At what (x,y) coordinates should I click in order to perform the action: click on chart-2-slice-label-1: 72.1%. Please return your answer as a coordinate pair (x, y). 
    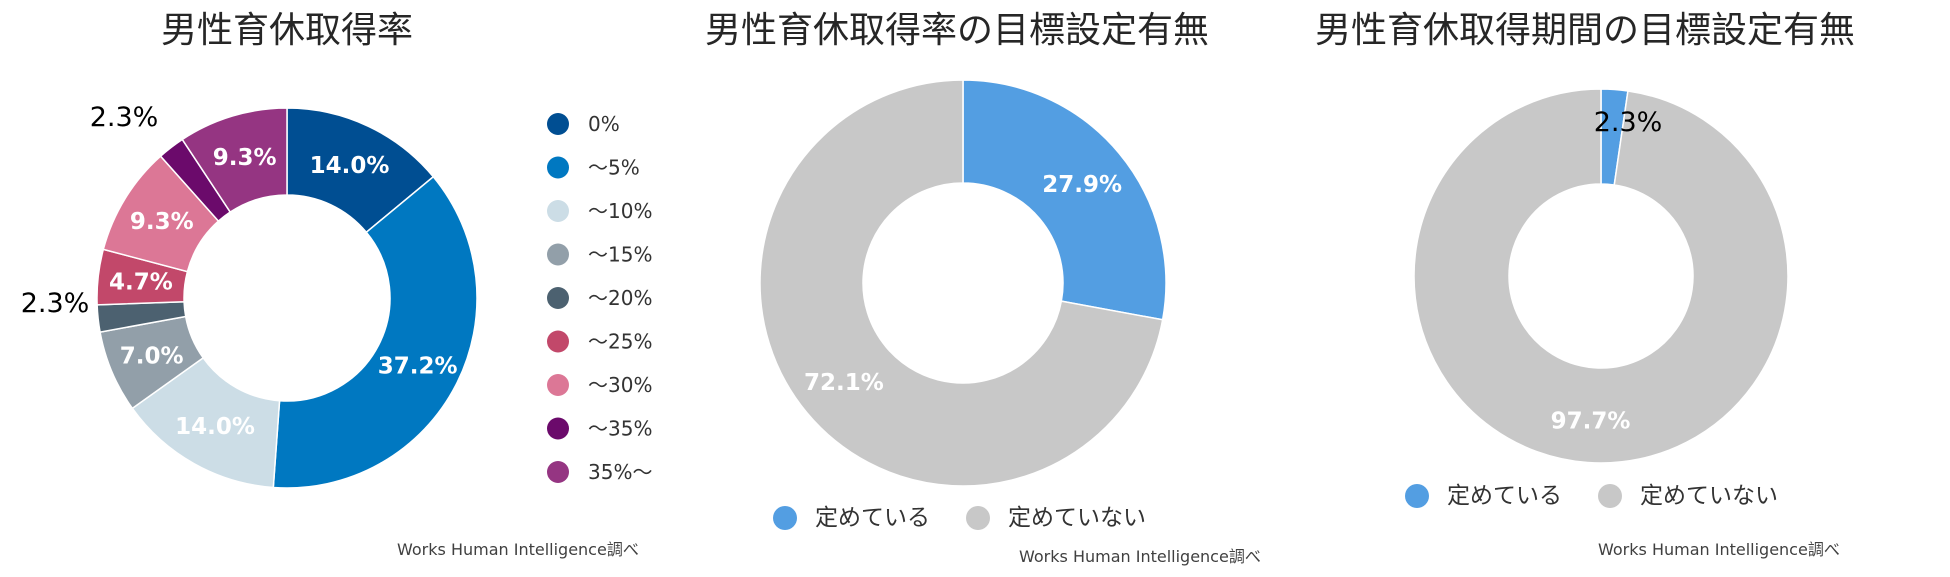
    Looking at the image, I should click on (844, 383).